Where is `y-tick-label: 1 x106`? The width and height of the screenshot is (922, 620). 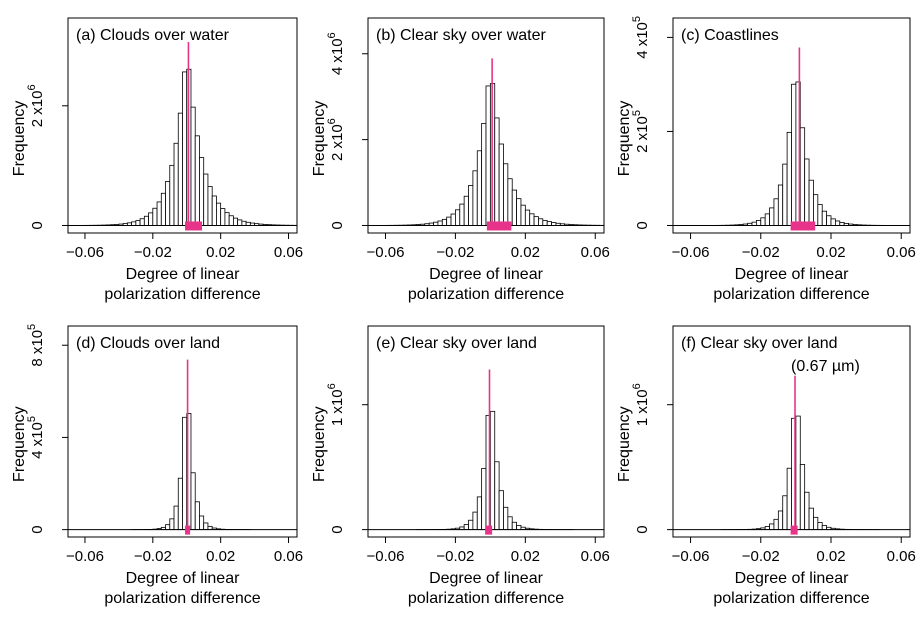
y-tick-label: 1 x106 is located at coordinates (641, 404).